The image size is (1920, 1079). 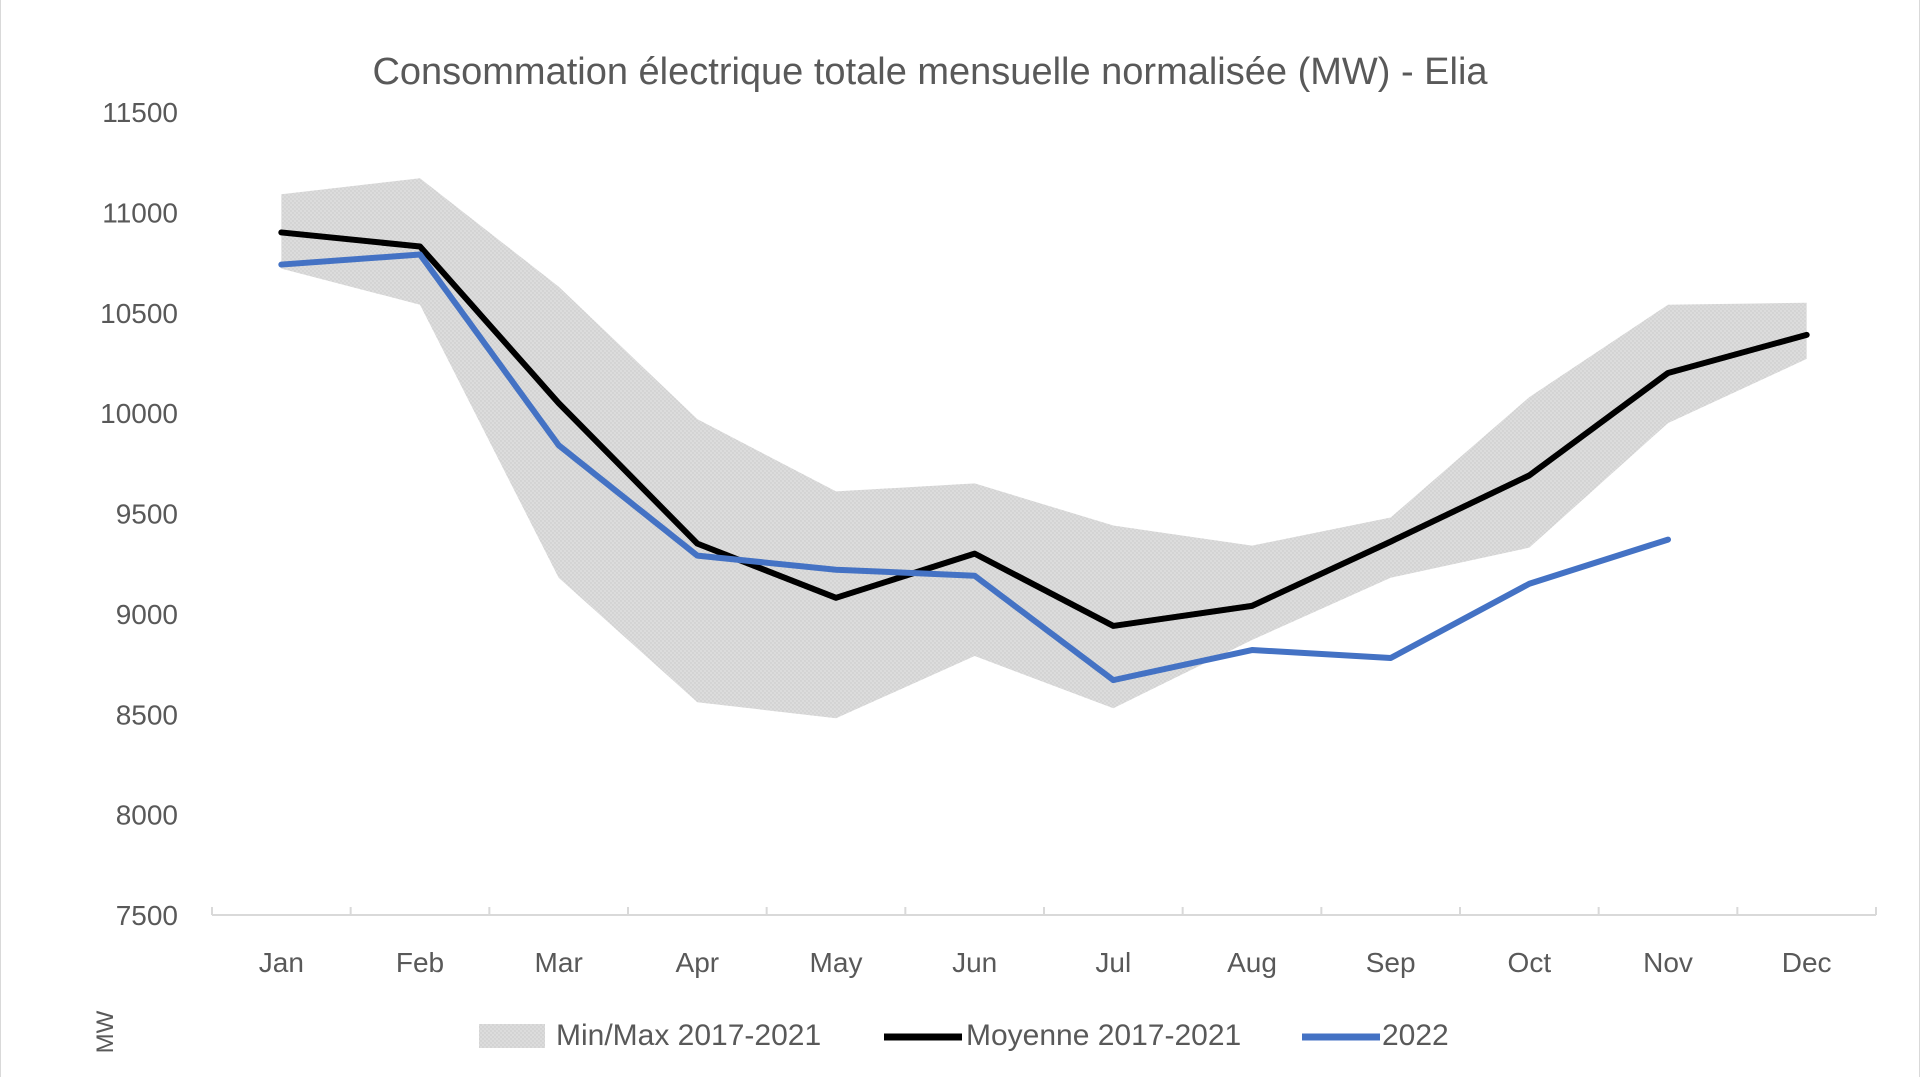 What do you see at coordinates (147, 915) in the screenshot?
I see `y-tick-label: 7500` at bounding box center [147, 915].